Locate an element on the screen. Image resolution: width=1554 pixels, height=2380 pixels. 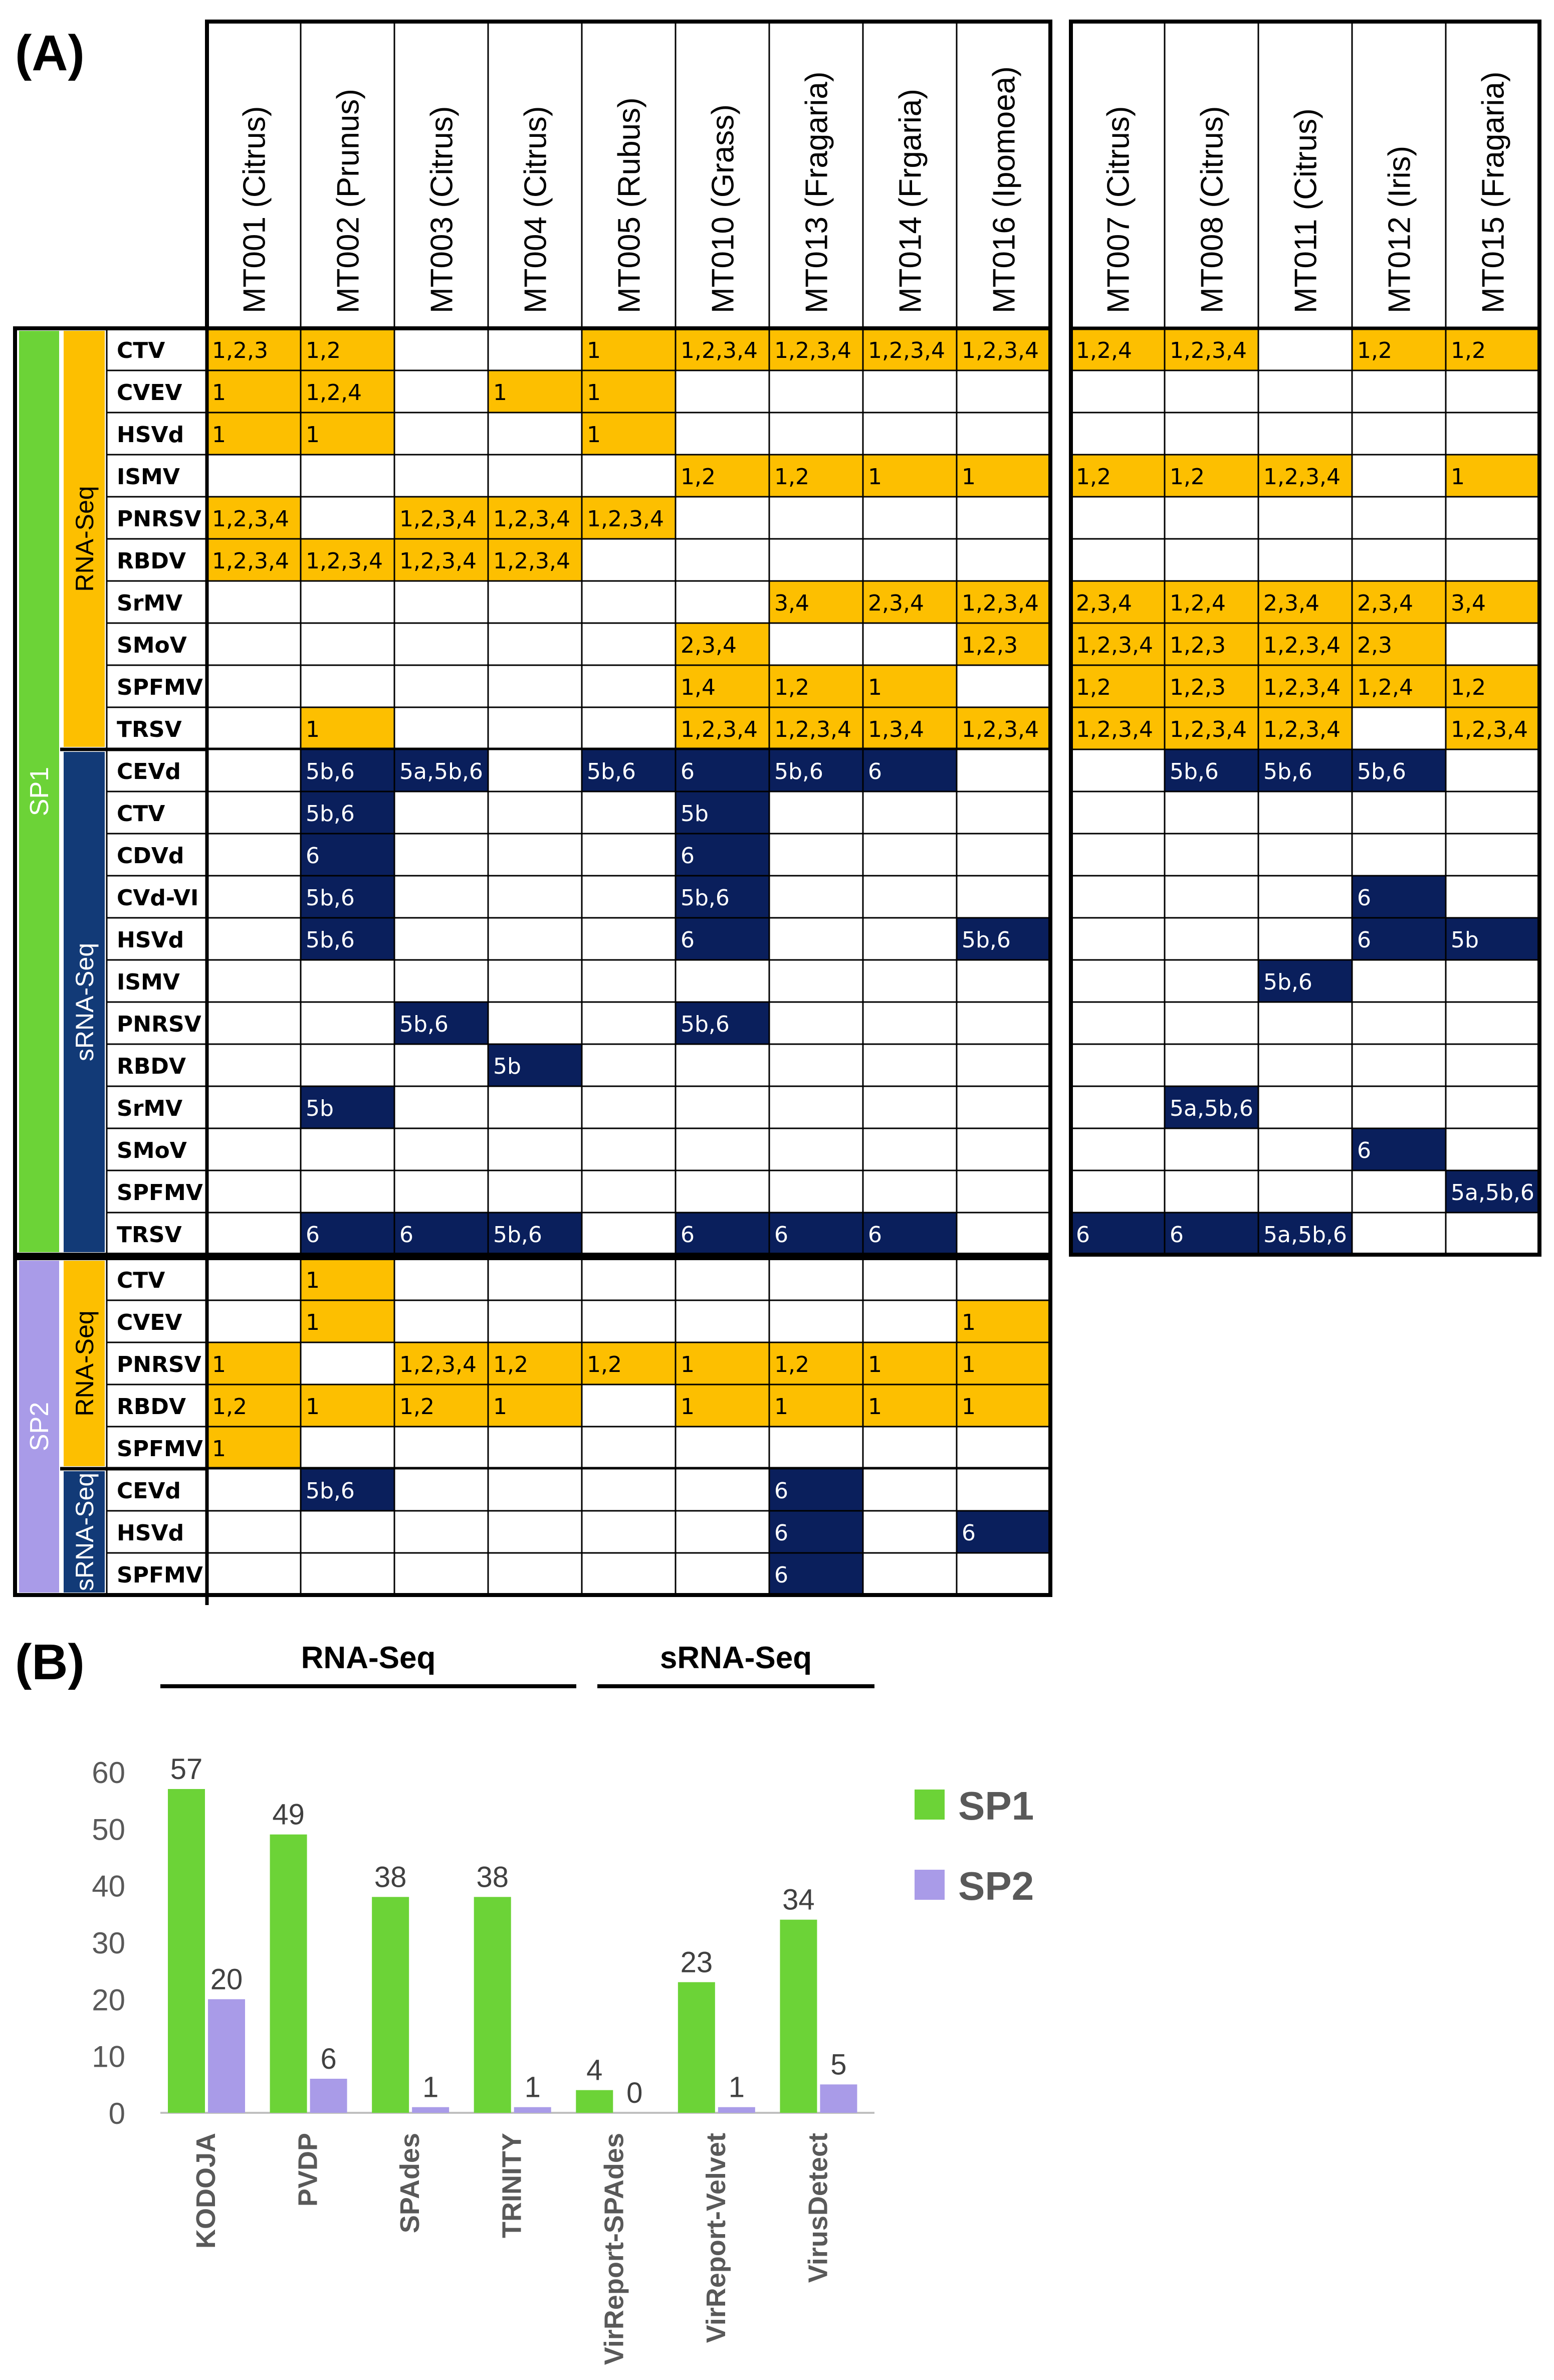
detection-value: 2,3,4 is located at coordinates (1291, 603).